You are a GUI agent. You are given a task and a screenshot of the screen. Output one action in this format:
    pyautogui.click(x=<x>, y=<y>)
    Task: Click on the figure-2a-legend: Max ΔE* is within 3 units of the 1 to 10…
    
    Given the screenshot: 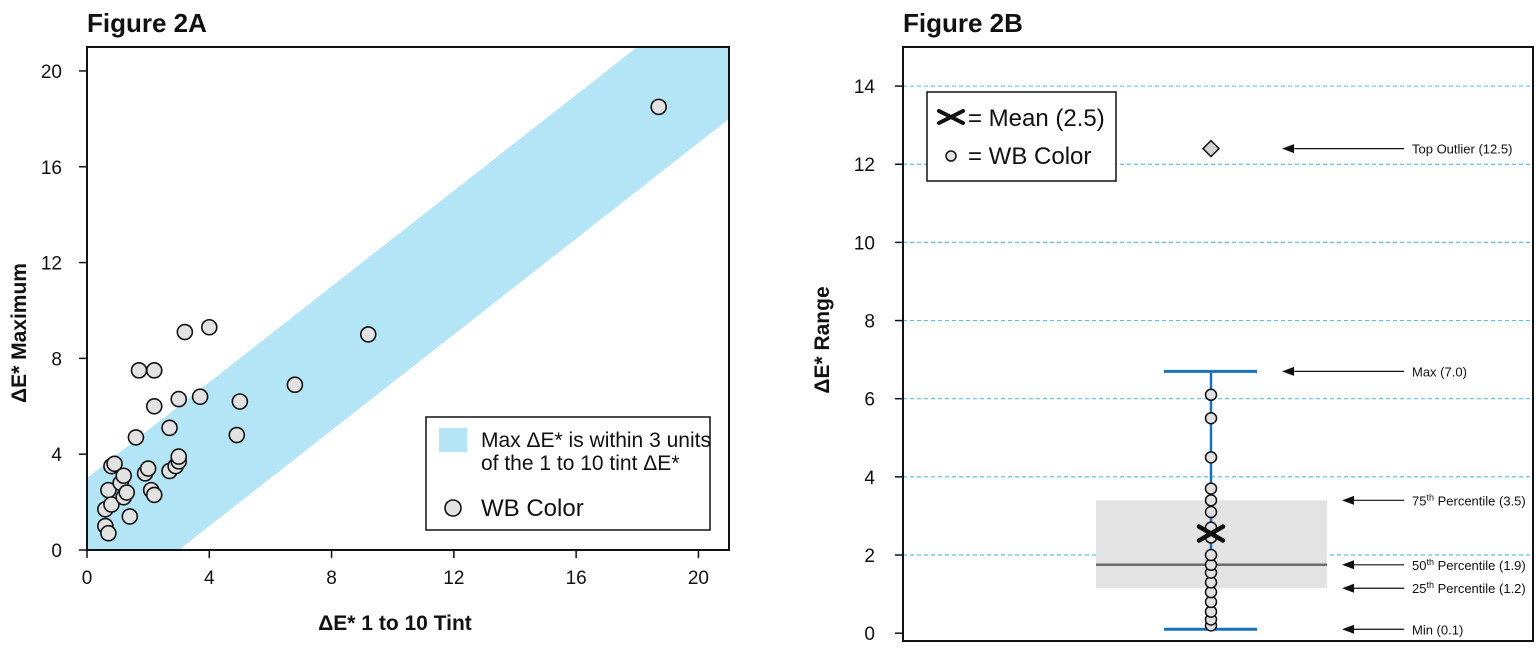 What is the action you would take?
    pyautogui.click(x=571, y=473)
    